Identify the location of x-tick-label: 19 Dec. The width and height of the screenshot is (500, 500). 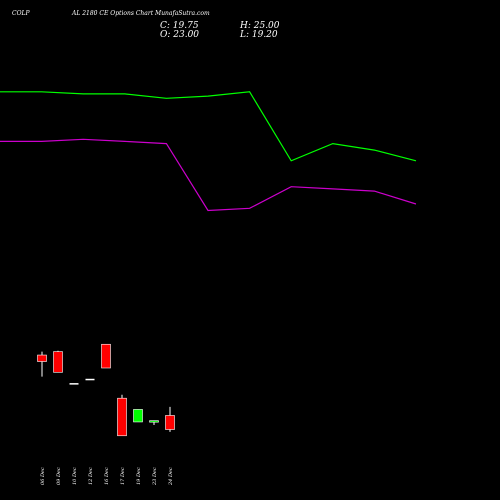
(139, 476).